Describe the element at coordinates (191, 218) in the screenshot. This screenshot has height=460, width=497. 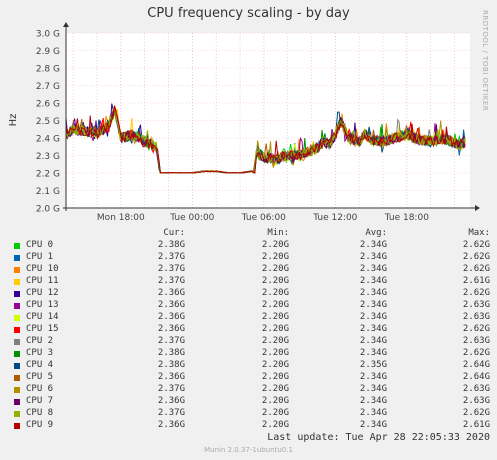
I see `x-tick-label: Tue 00:00` at that location.